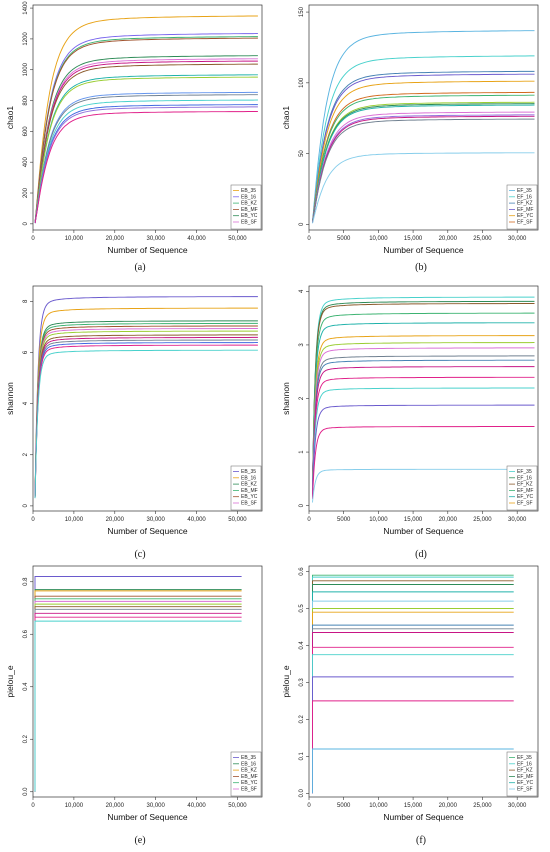 The width and height of the screenshot is (550, 852). I want to click on panel-label: (f), so click(421, 840).